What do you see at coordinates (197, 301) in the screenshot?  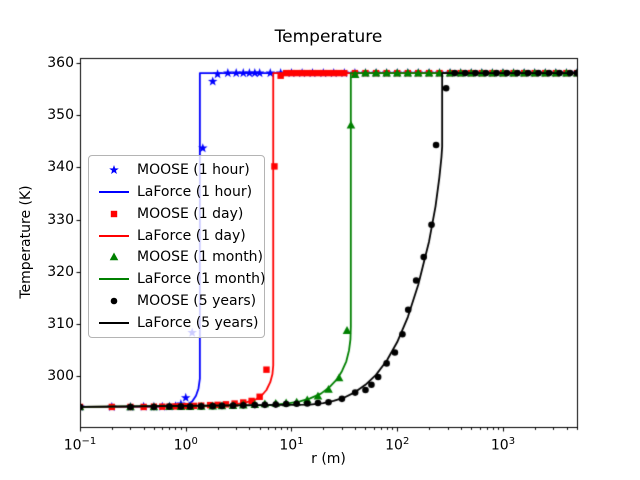 I see `legend-label: MOOSE (5 years)` at bounding box center [197, 301].